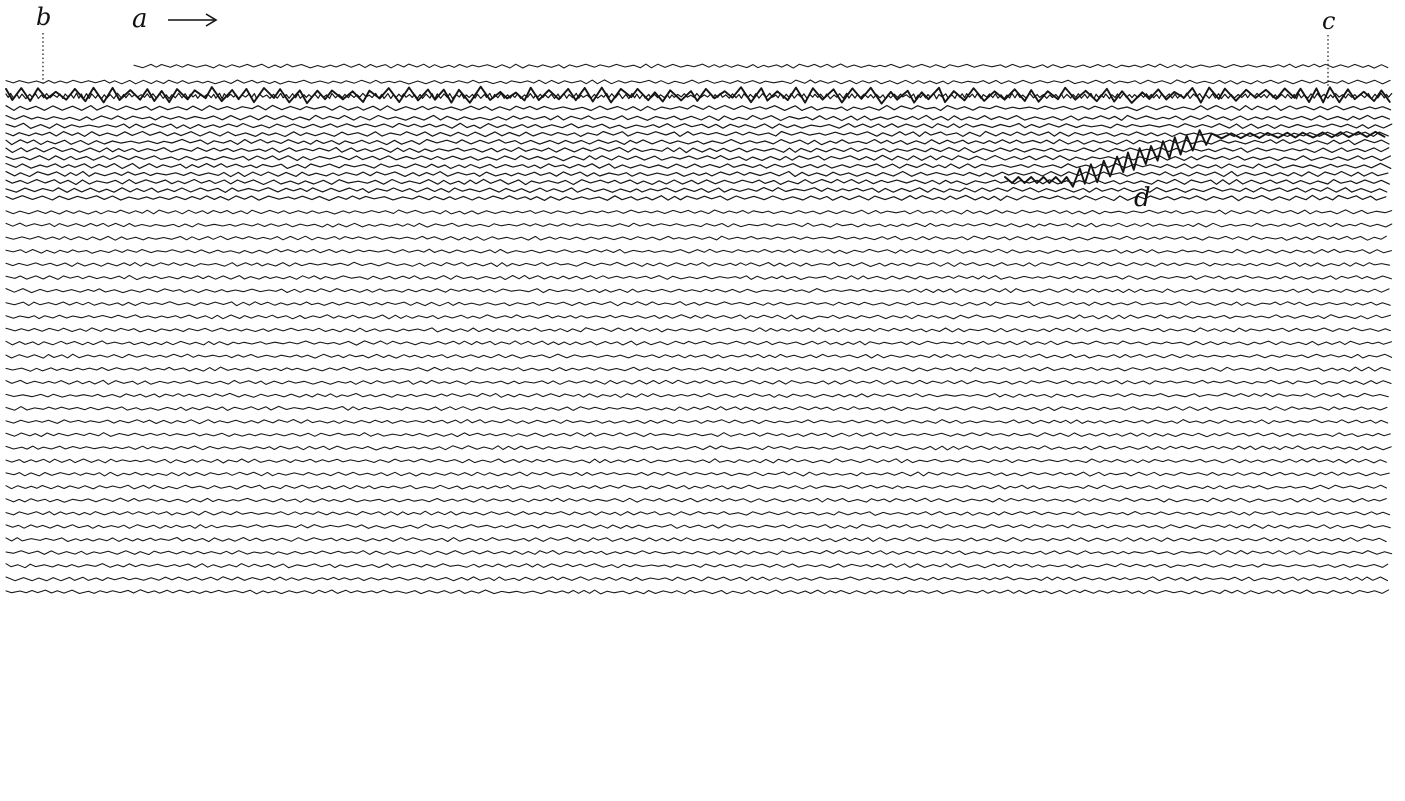 Image resolution: width=1405 pixels, height=801 pixels. I want to click on marker-d: d, so click(1142, 198).